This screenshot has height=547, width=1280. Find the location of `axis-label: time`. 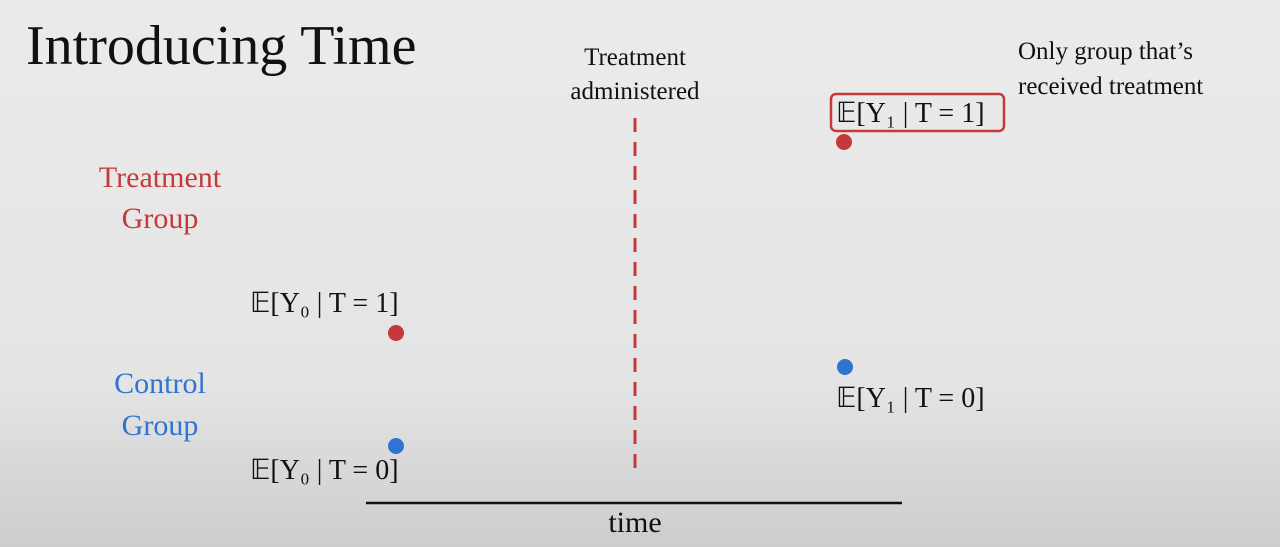

axis-label: time is located at coordinates (634, 522).